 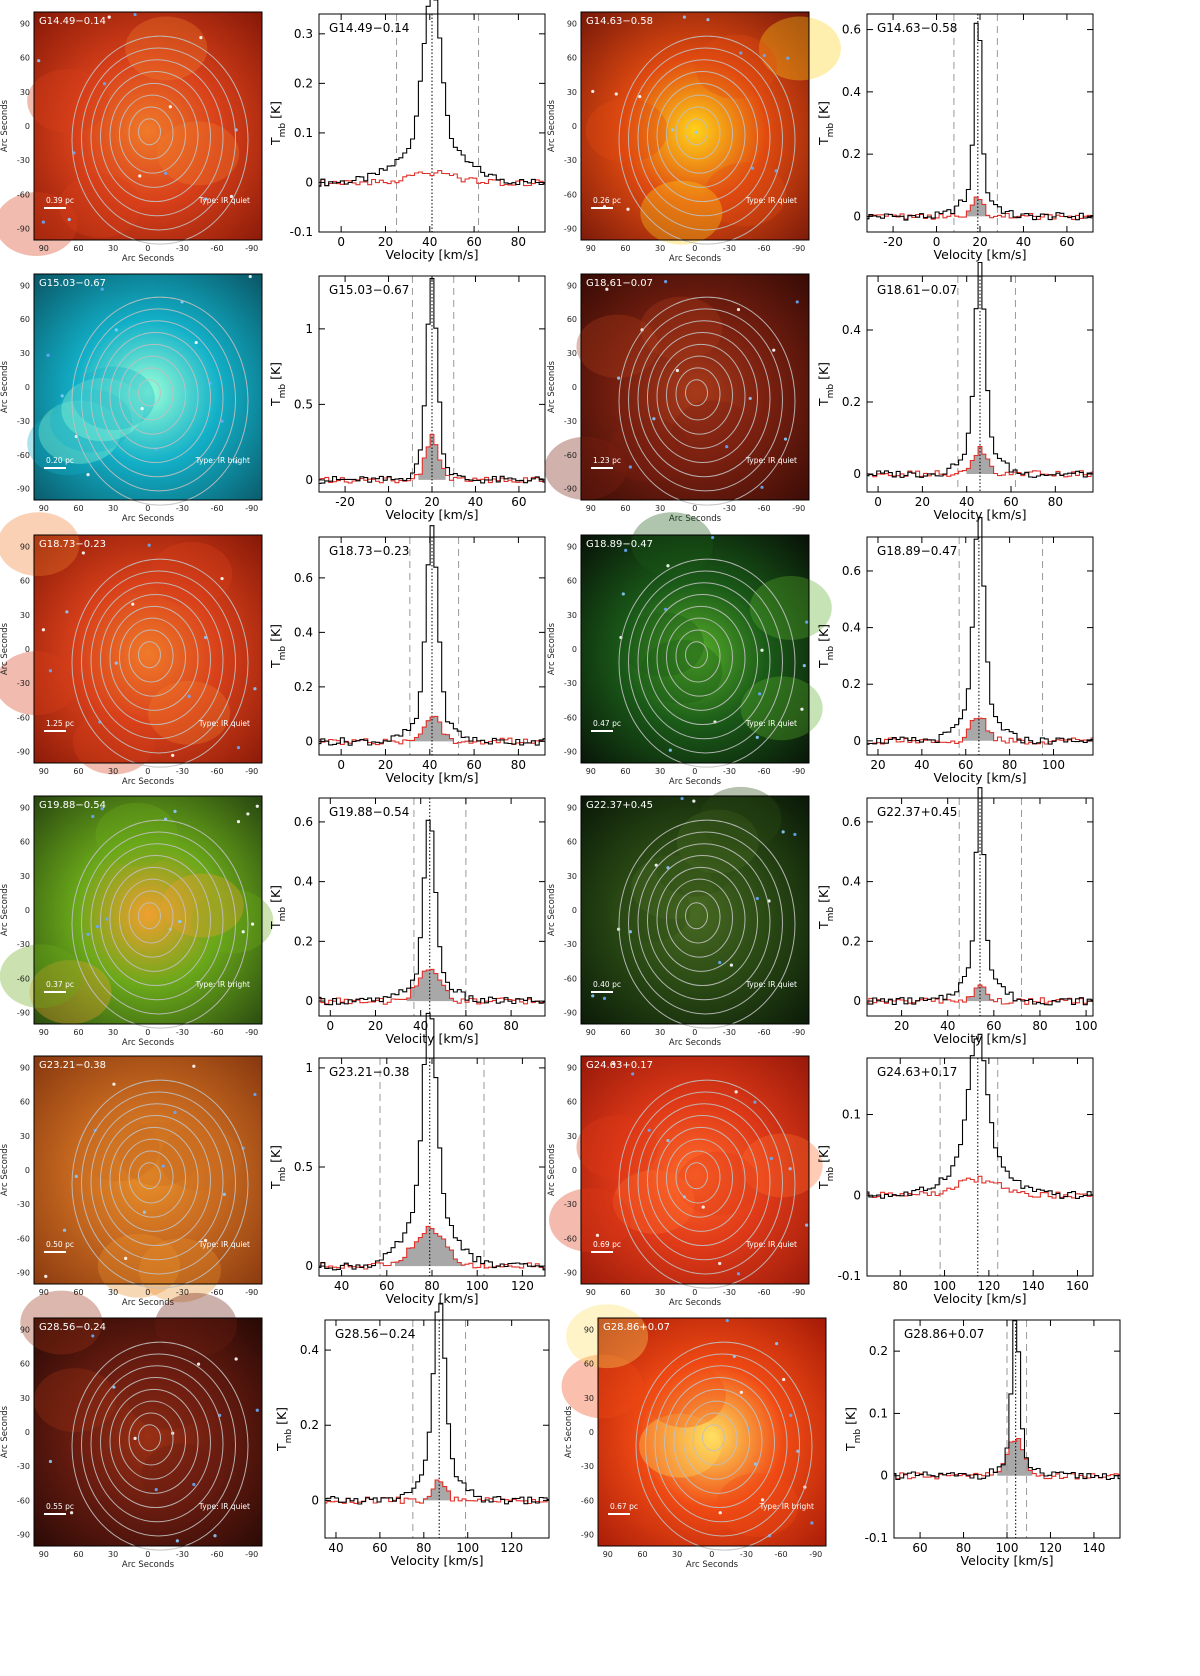 What do you see at coordinates (1015, 1457) in the screenshot?
I see `integrated-area-shade` at bounding box center [1015, 1457].